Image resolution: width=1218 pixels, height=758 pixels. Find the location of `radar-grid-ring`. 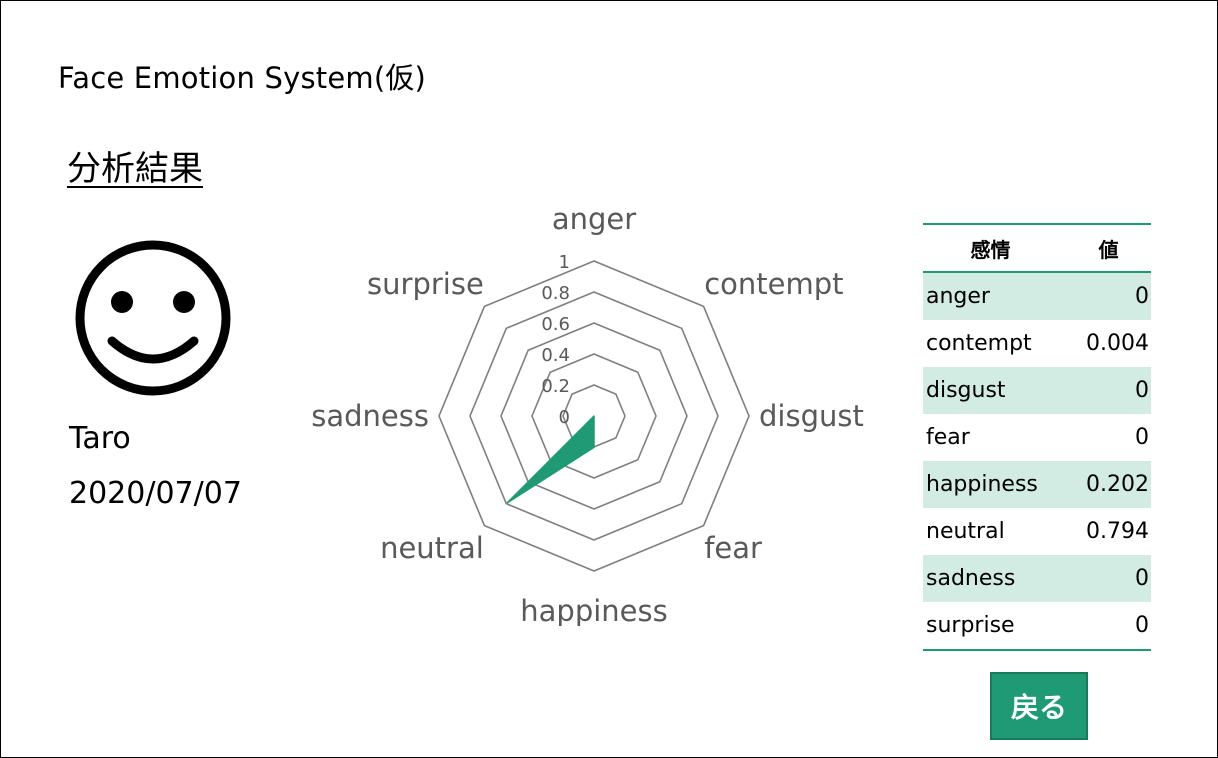

radar-grid-ring is located at coordinates (594, 416).